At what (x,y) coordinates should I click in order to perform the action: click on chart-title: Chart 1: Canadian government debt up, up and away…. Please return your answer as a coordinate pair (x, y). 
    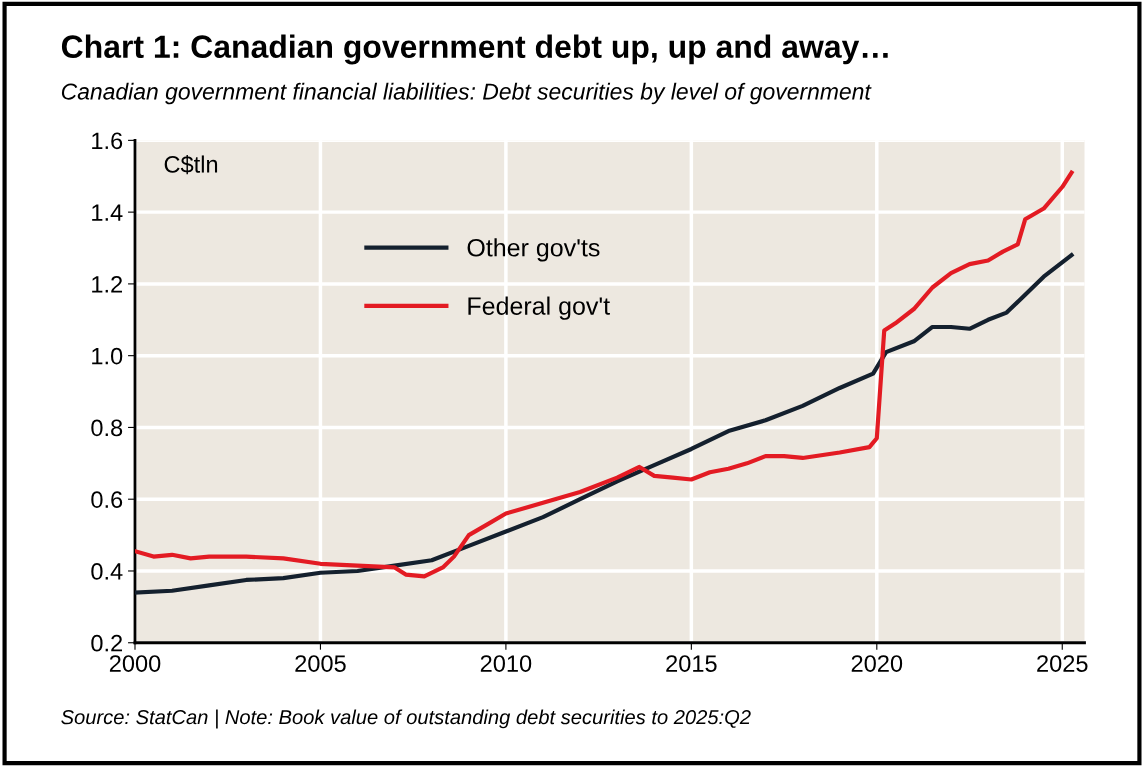
    Looking at the image, I should click on (474, 49).